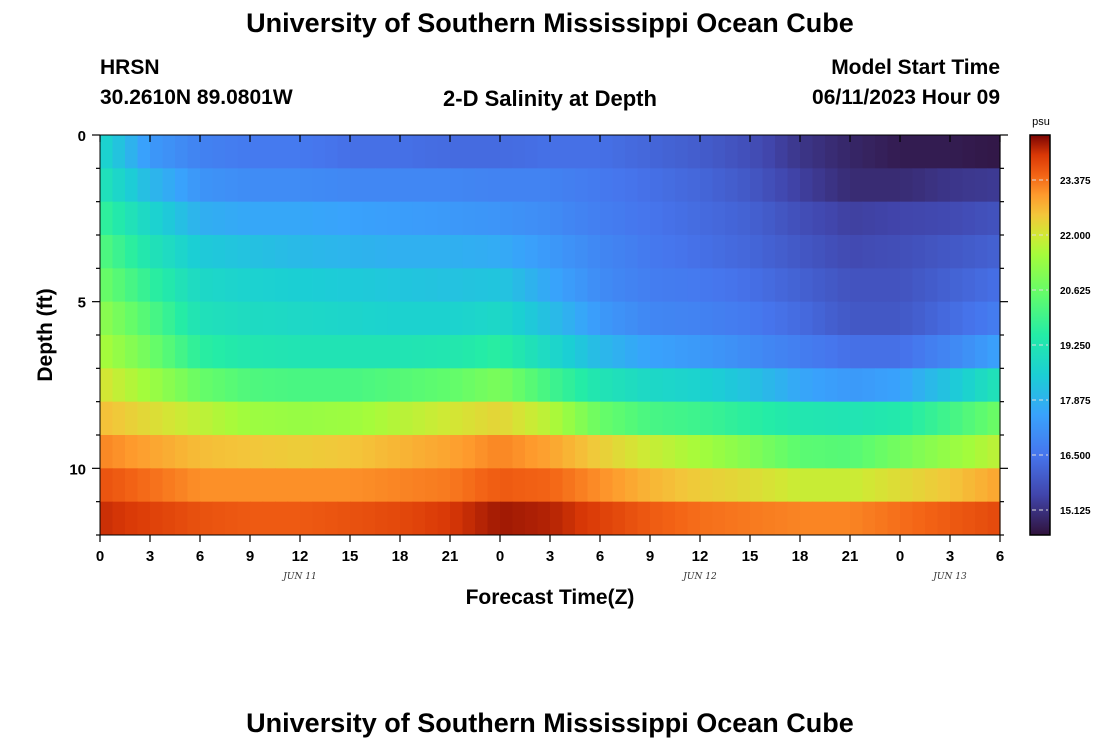 This screenshot has width=1100, height=750. Describe the element at coordinates (700, 556) in the screenshot. I see `x-tick-label: 12` at that location.